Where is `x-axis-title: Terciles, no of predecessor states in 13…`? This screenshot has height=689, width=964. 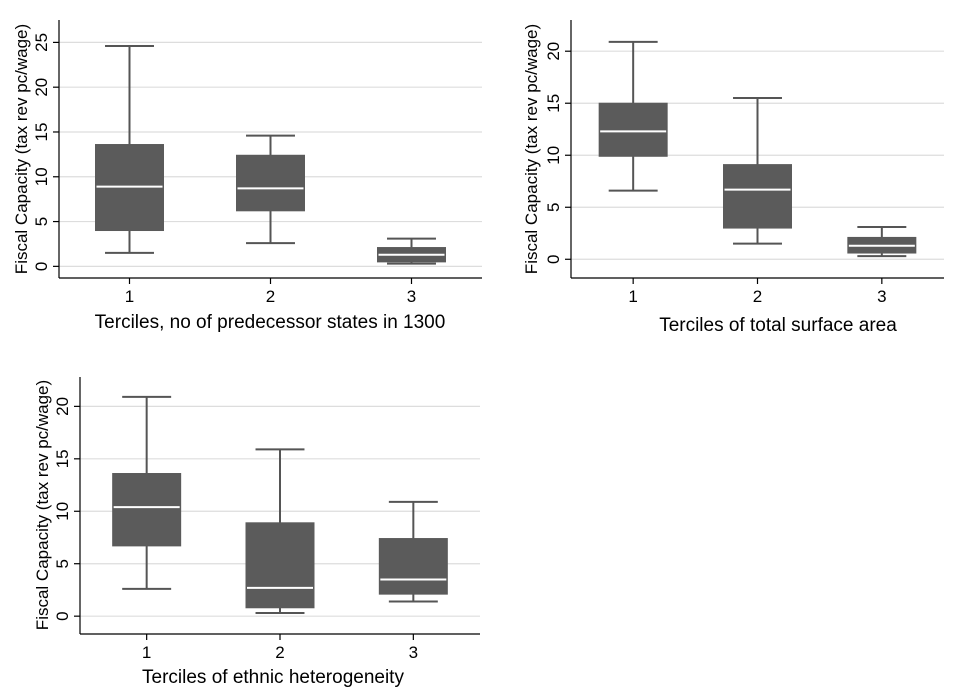
x-axis-title: Terciles, no of predecessor states in 13… is located at coordinates (270, 322).